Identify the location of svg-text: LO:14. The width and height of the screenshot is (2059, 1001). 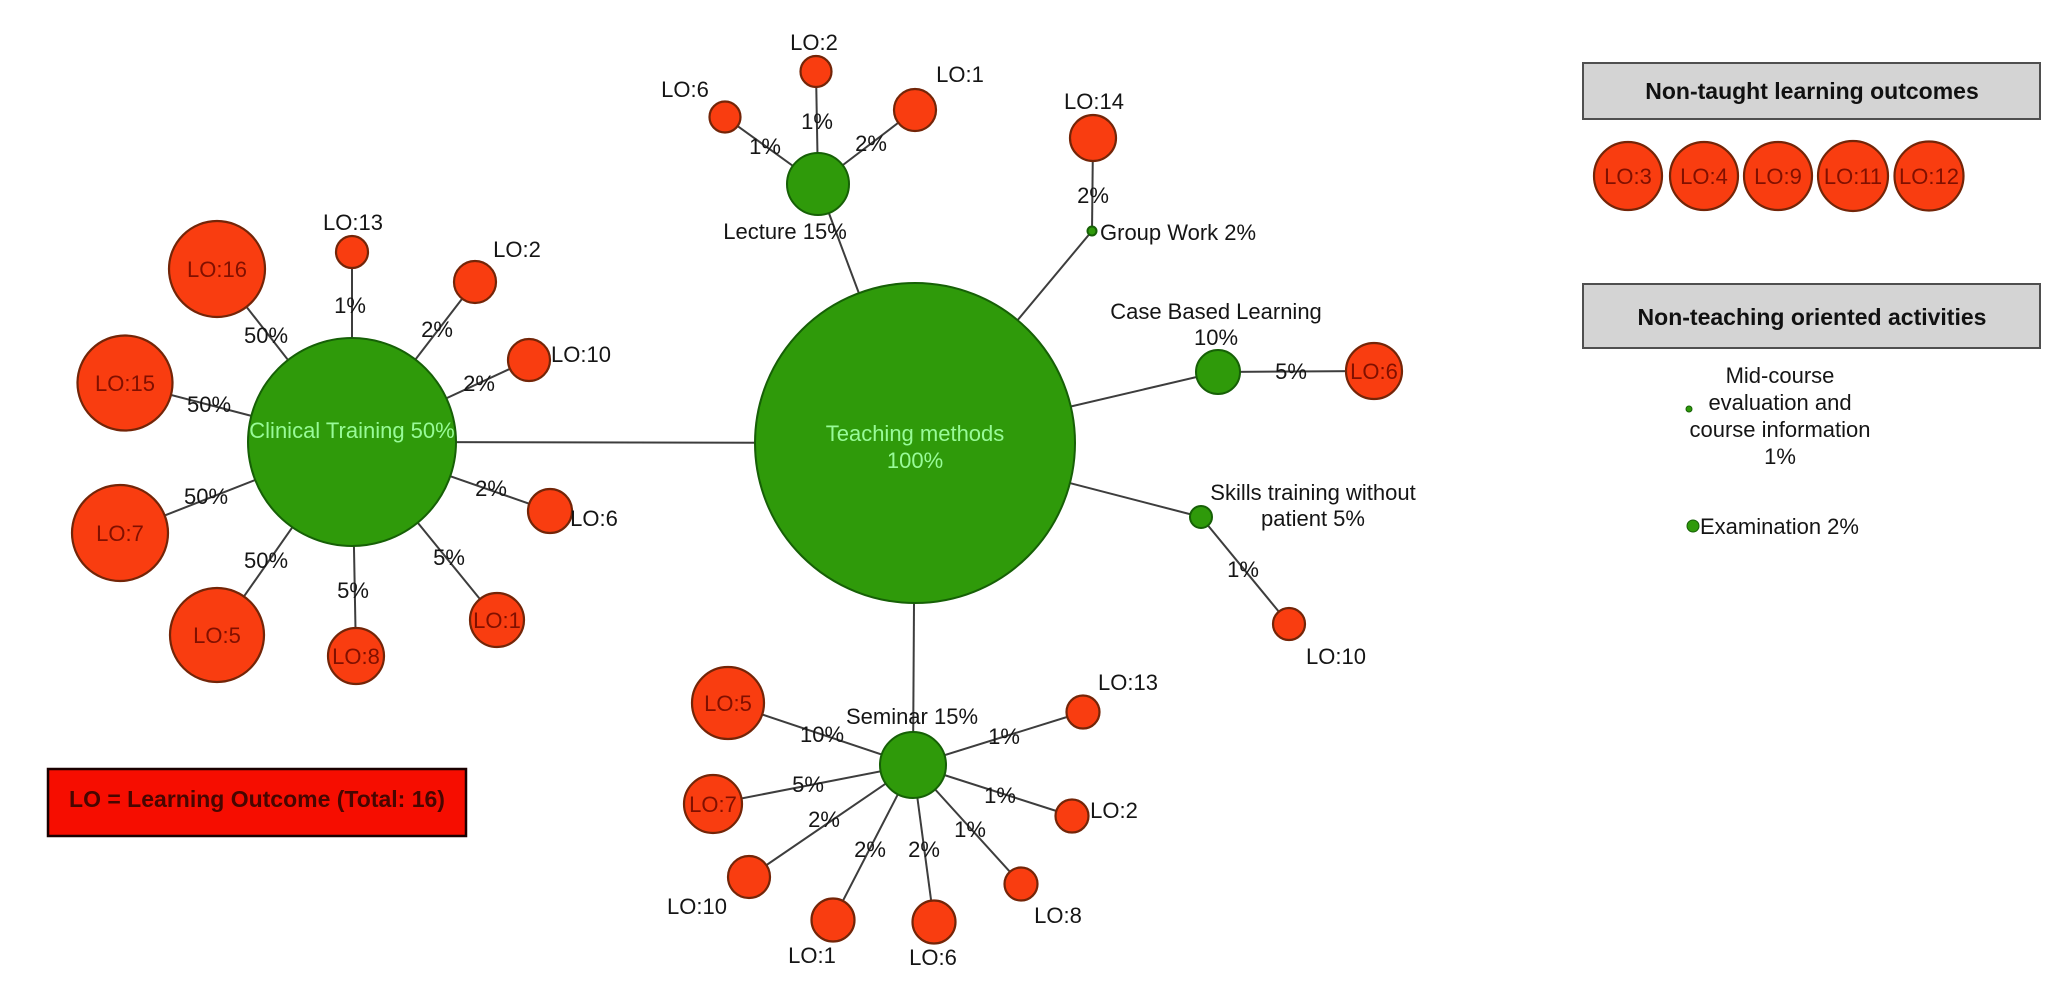
(1094, 101).